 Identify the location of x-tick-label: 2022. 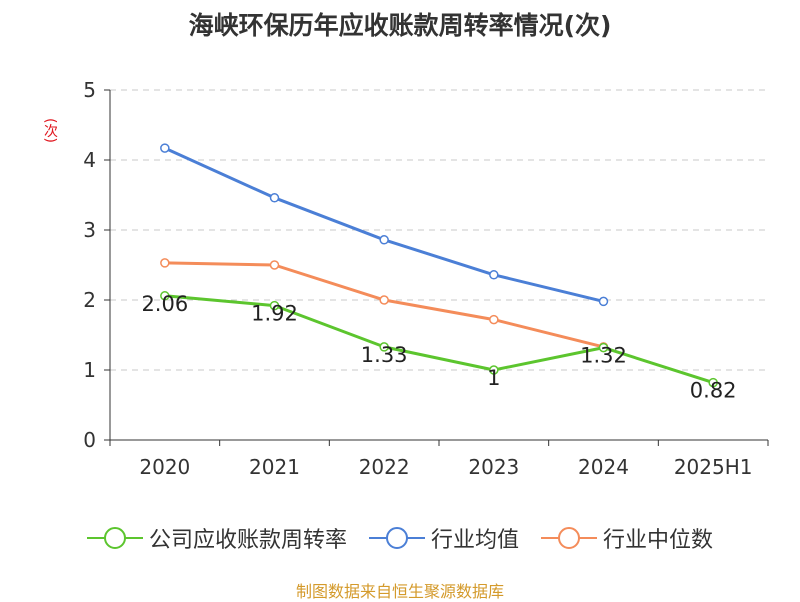
(384, 467).